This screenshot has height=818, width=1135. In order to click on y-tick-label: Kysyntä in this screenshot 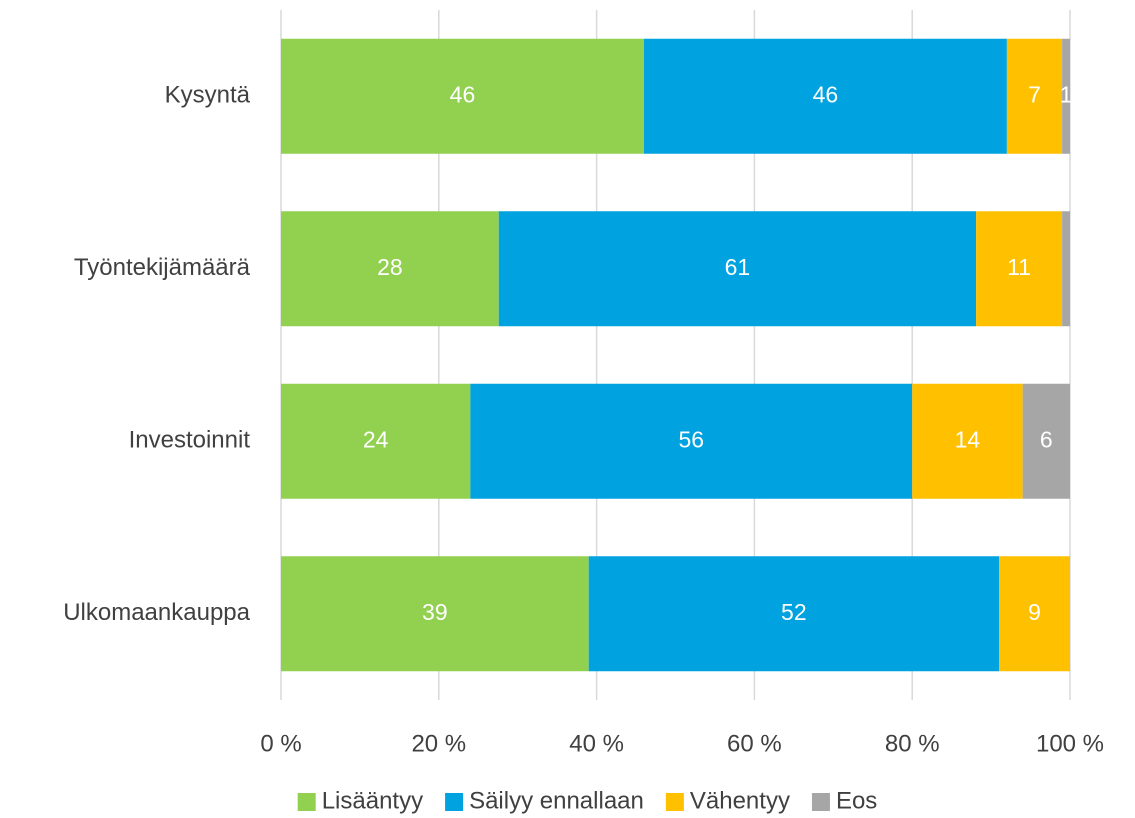, I will do `click(208, 95)`.